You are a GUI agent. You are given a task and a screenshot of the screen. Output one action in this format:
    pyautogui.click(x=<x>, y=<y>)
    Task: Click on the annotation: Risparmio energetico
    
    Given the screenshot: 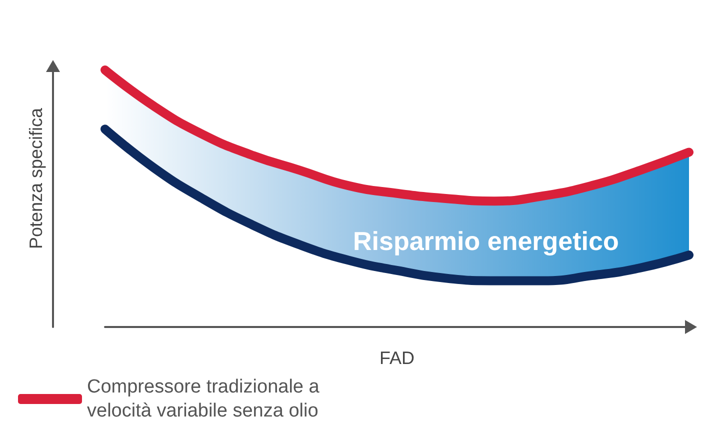 What is the action you would take?
    pyautogui.click(x=486, y=241)
    